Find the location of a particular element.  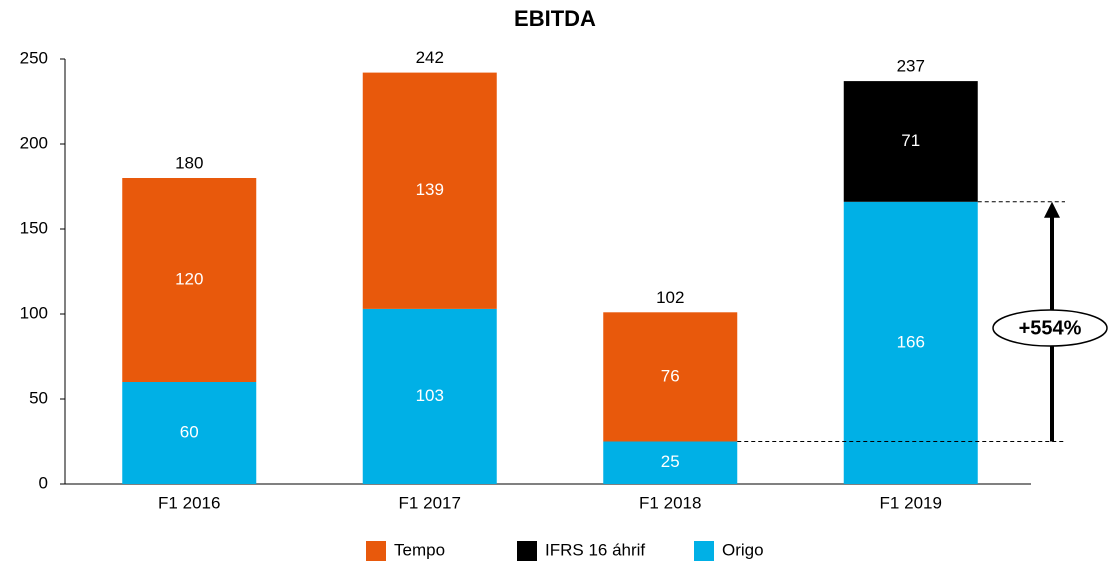

y-tick-label: 150 is located at coordinates (34, 227).